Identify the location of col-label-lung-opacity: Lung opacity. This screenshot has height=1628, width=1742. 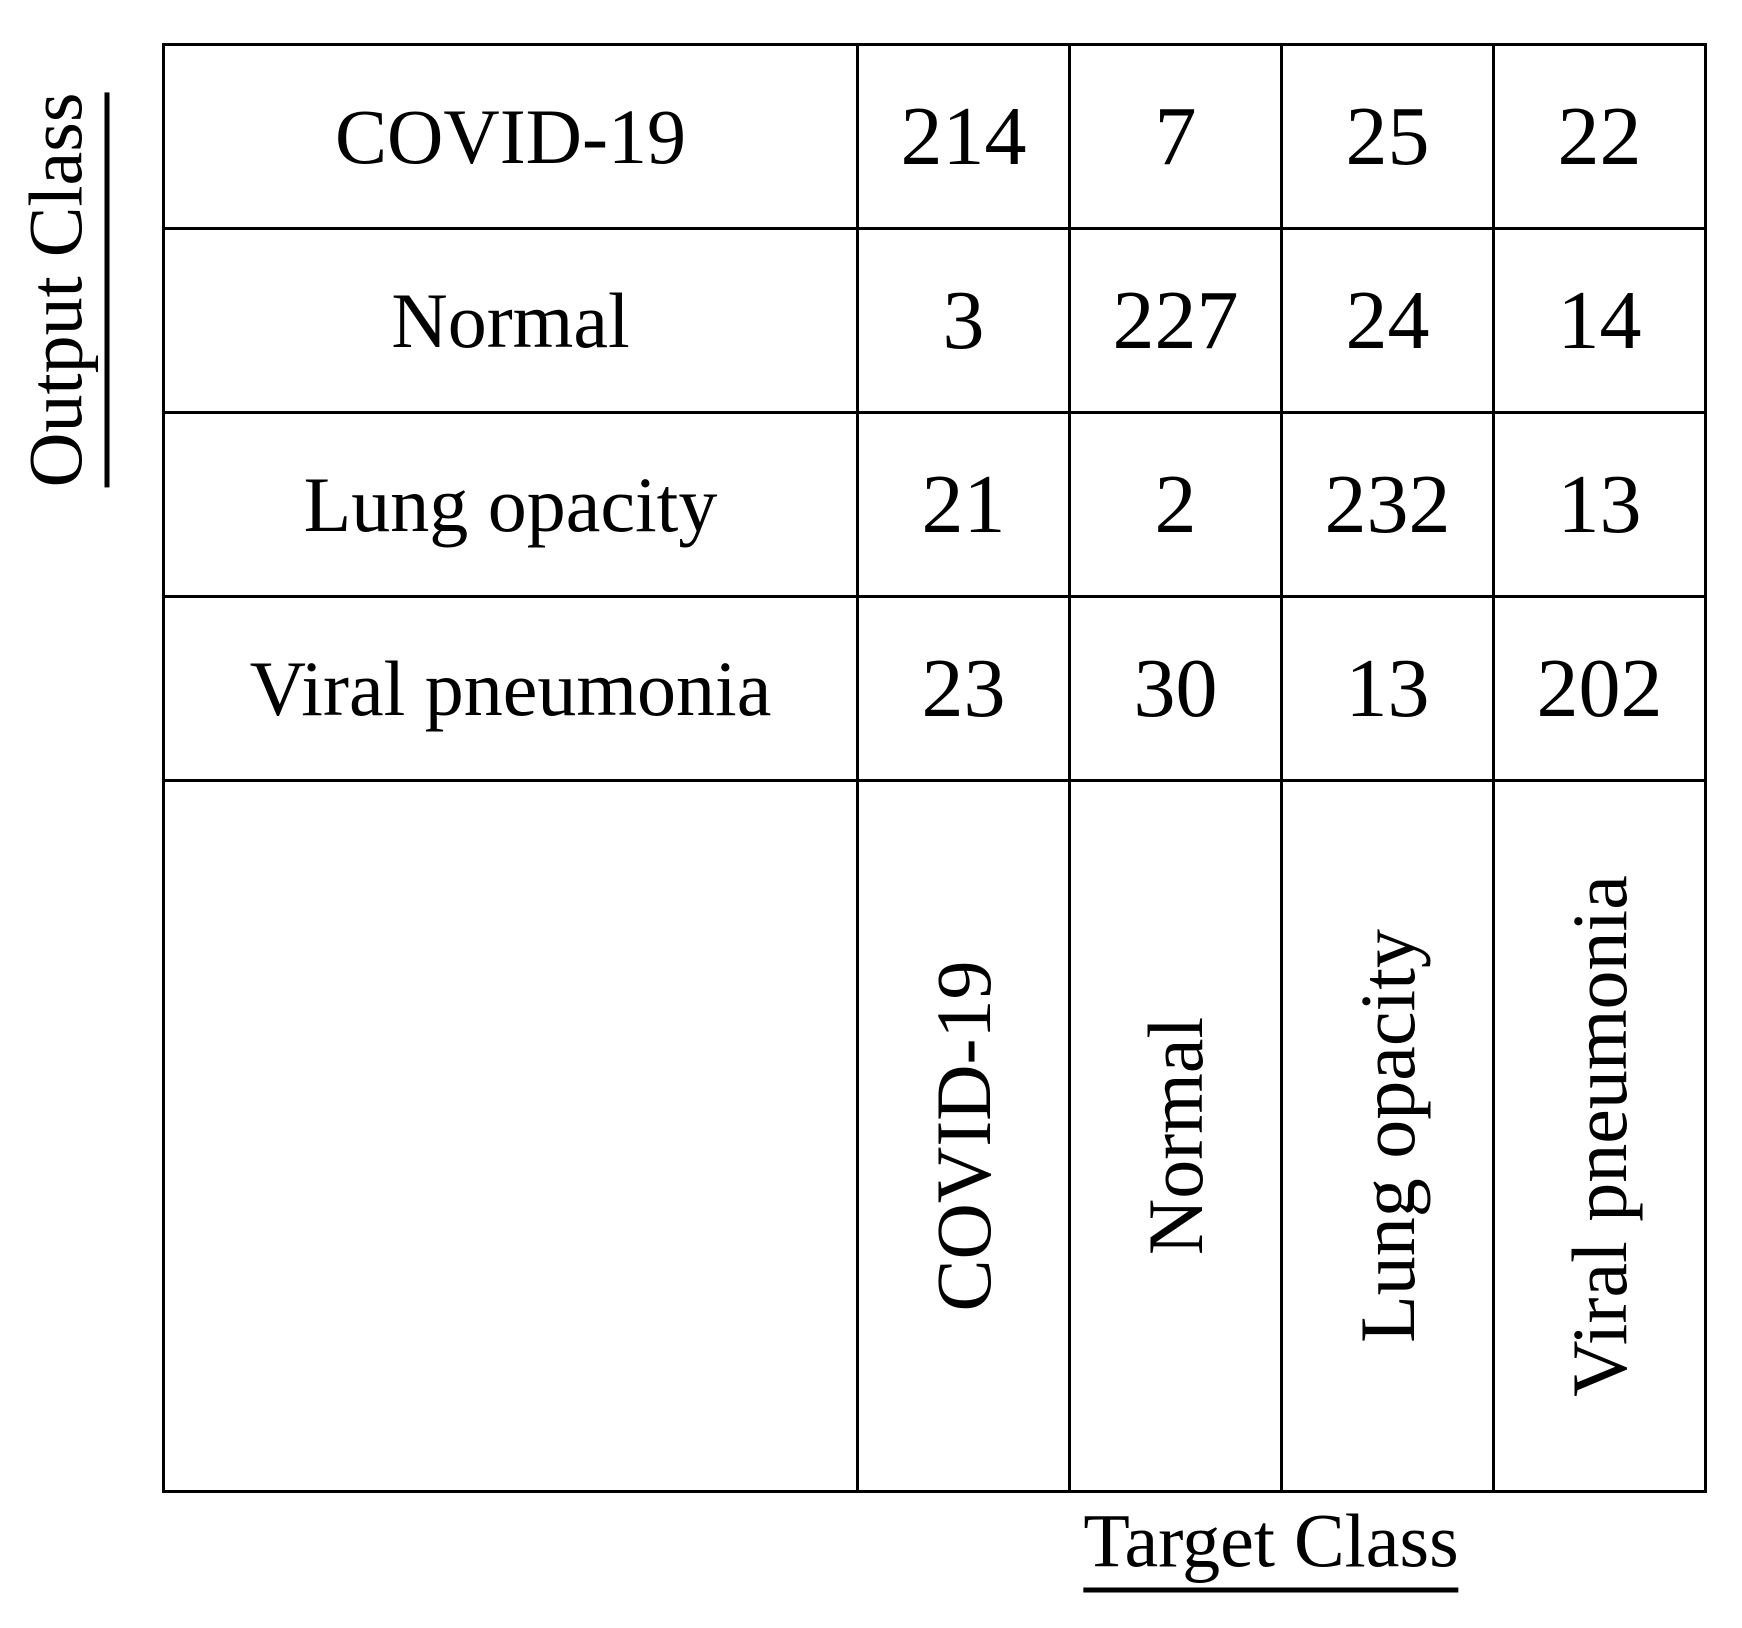
(1387, 1136).